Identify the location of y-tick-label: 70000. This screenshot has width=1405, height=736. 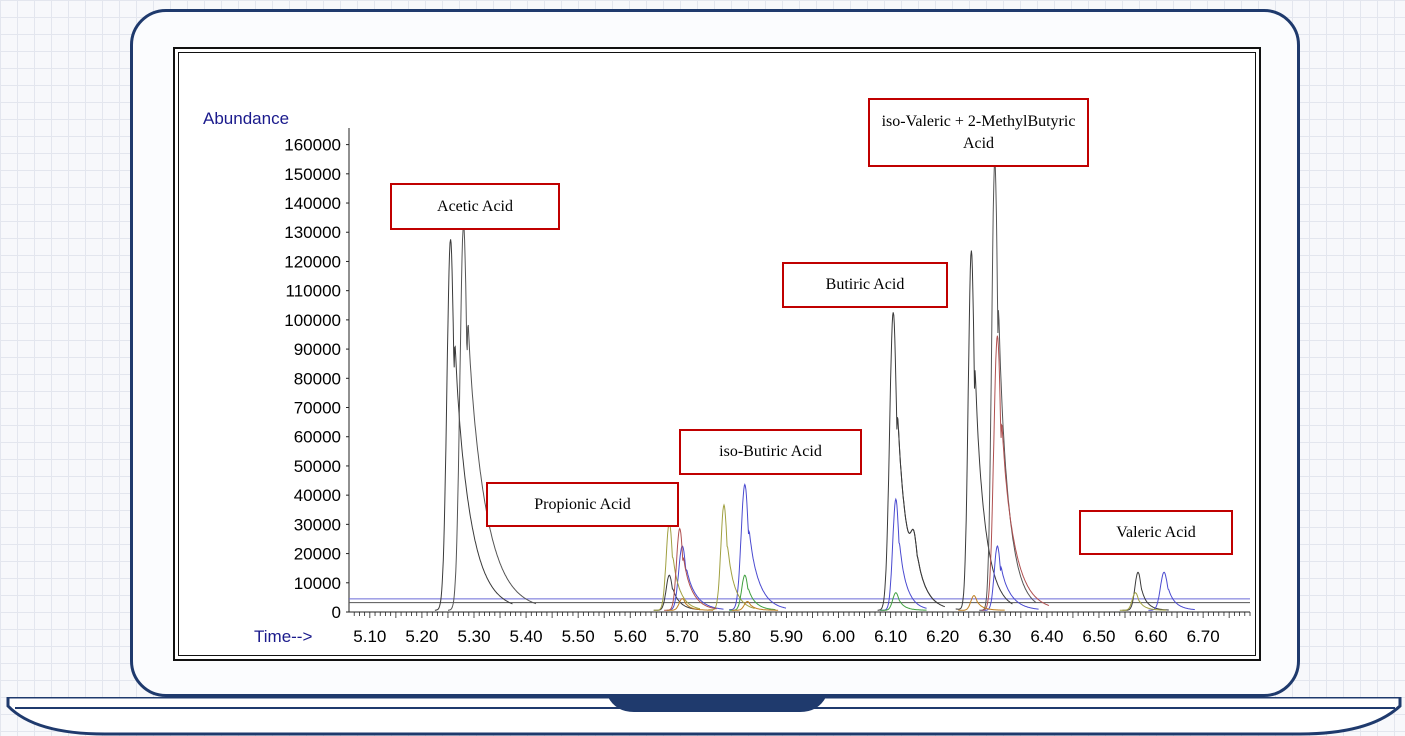
(317, 408).